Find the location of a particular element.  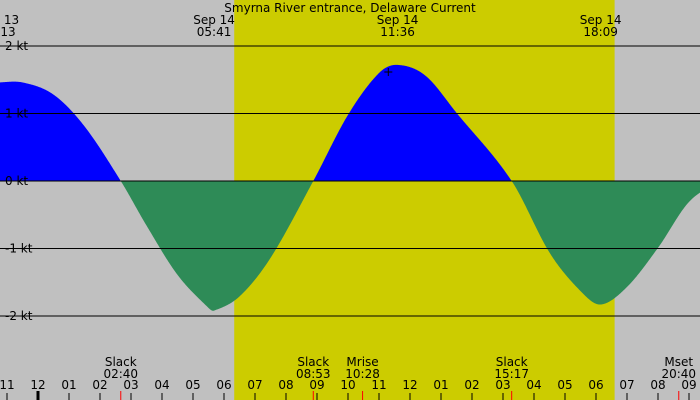

event-name-4: Mset is located at coordinates (678, 362).